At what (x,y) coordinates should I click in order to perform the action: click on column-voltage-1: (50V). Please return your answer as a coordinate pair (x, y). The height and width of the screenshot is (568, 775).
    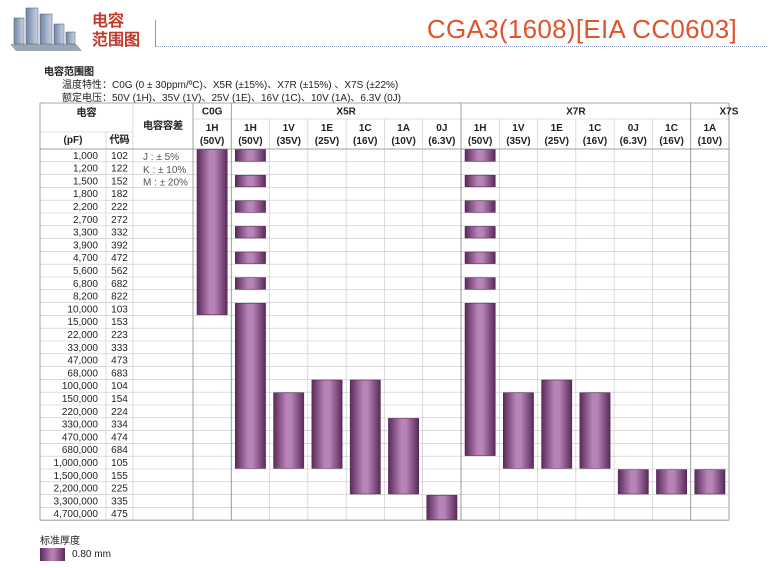
    Looking at the image, I should click on (250, 141).